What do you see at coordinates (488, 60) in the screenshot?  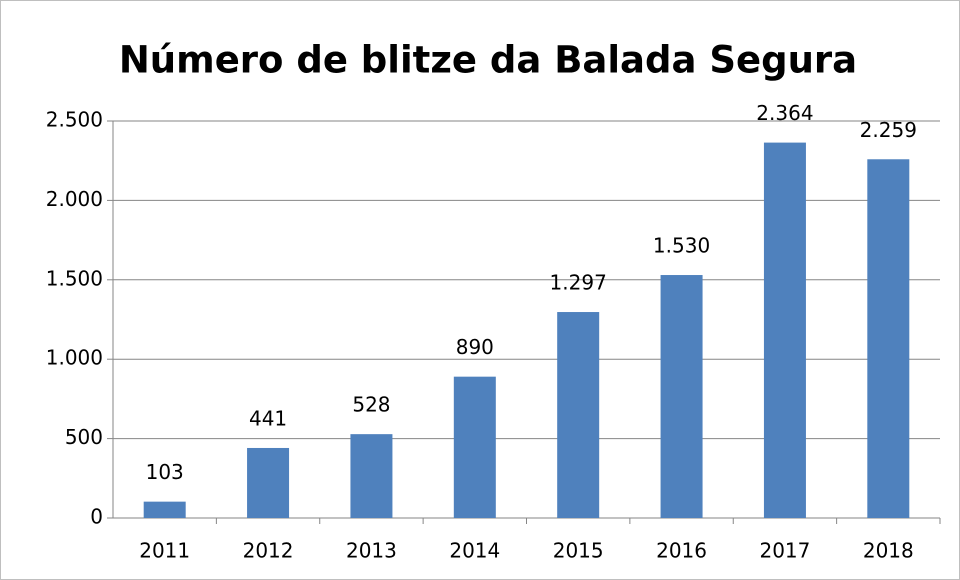 I see `chart-title: Número de blitze da Balada Segura` at bounding box center [488, 60].